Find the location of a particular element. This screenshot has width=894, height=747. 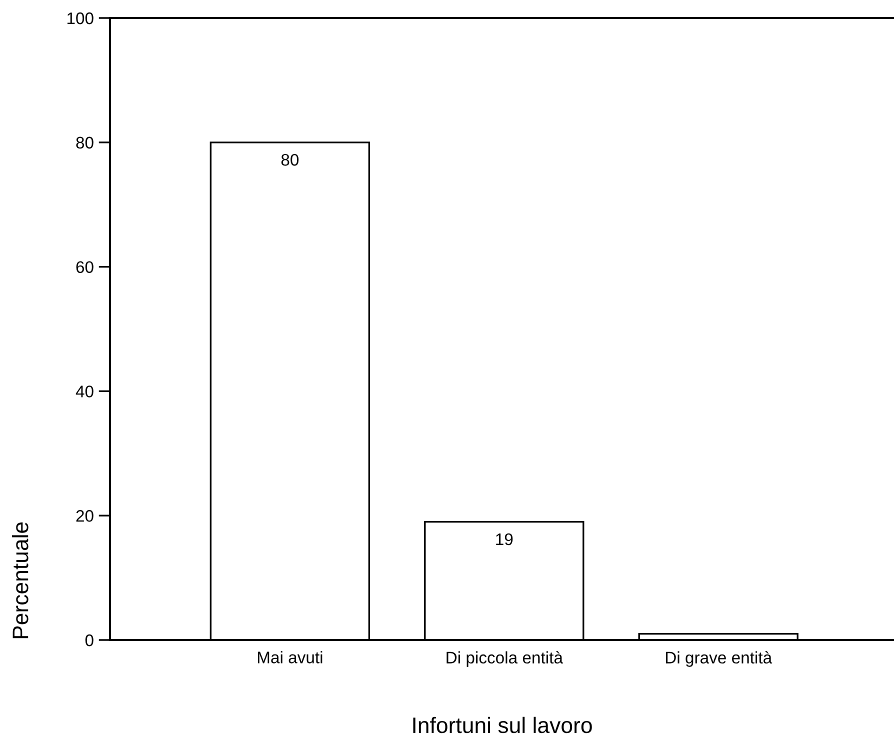

y-tick-label: 100 is located at coordinates (80, 18).